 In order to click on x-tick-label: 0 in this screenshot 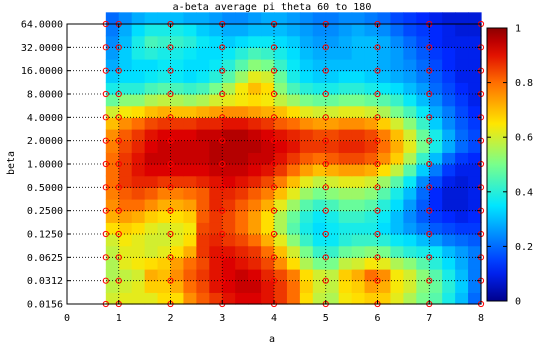, I will do `click(67, 318)`.